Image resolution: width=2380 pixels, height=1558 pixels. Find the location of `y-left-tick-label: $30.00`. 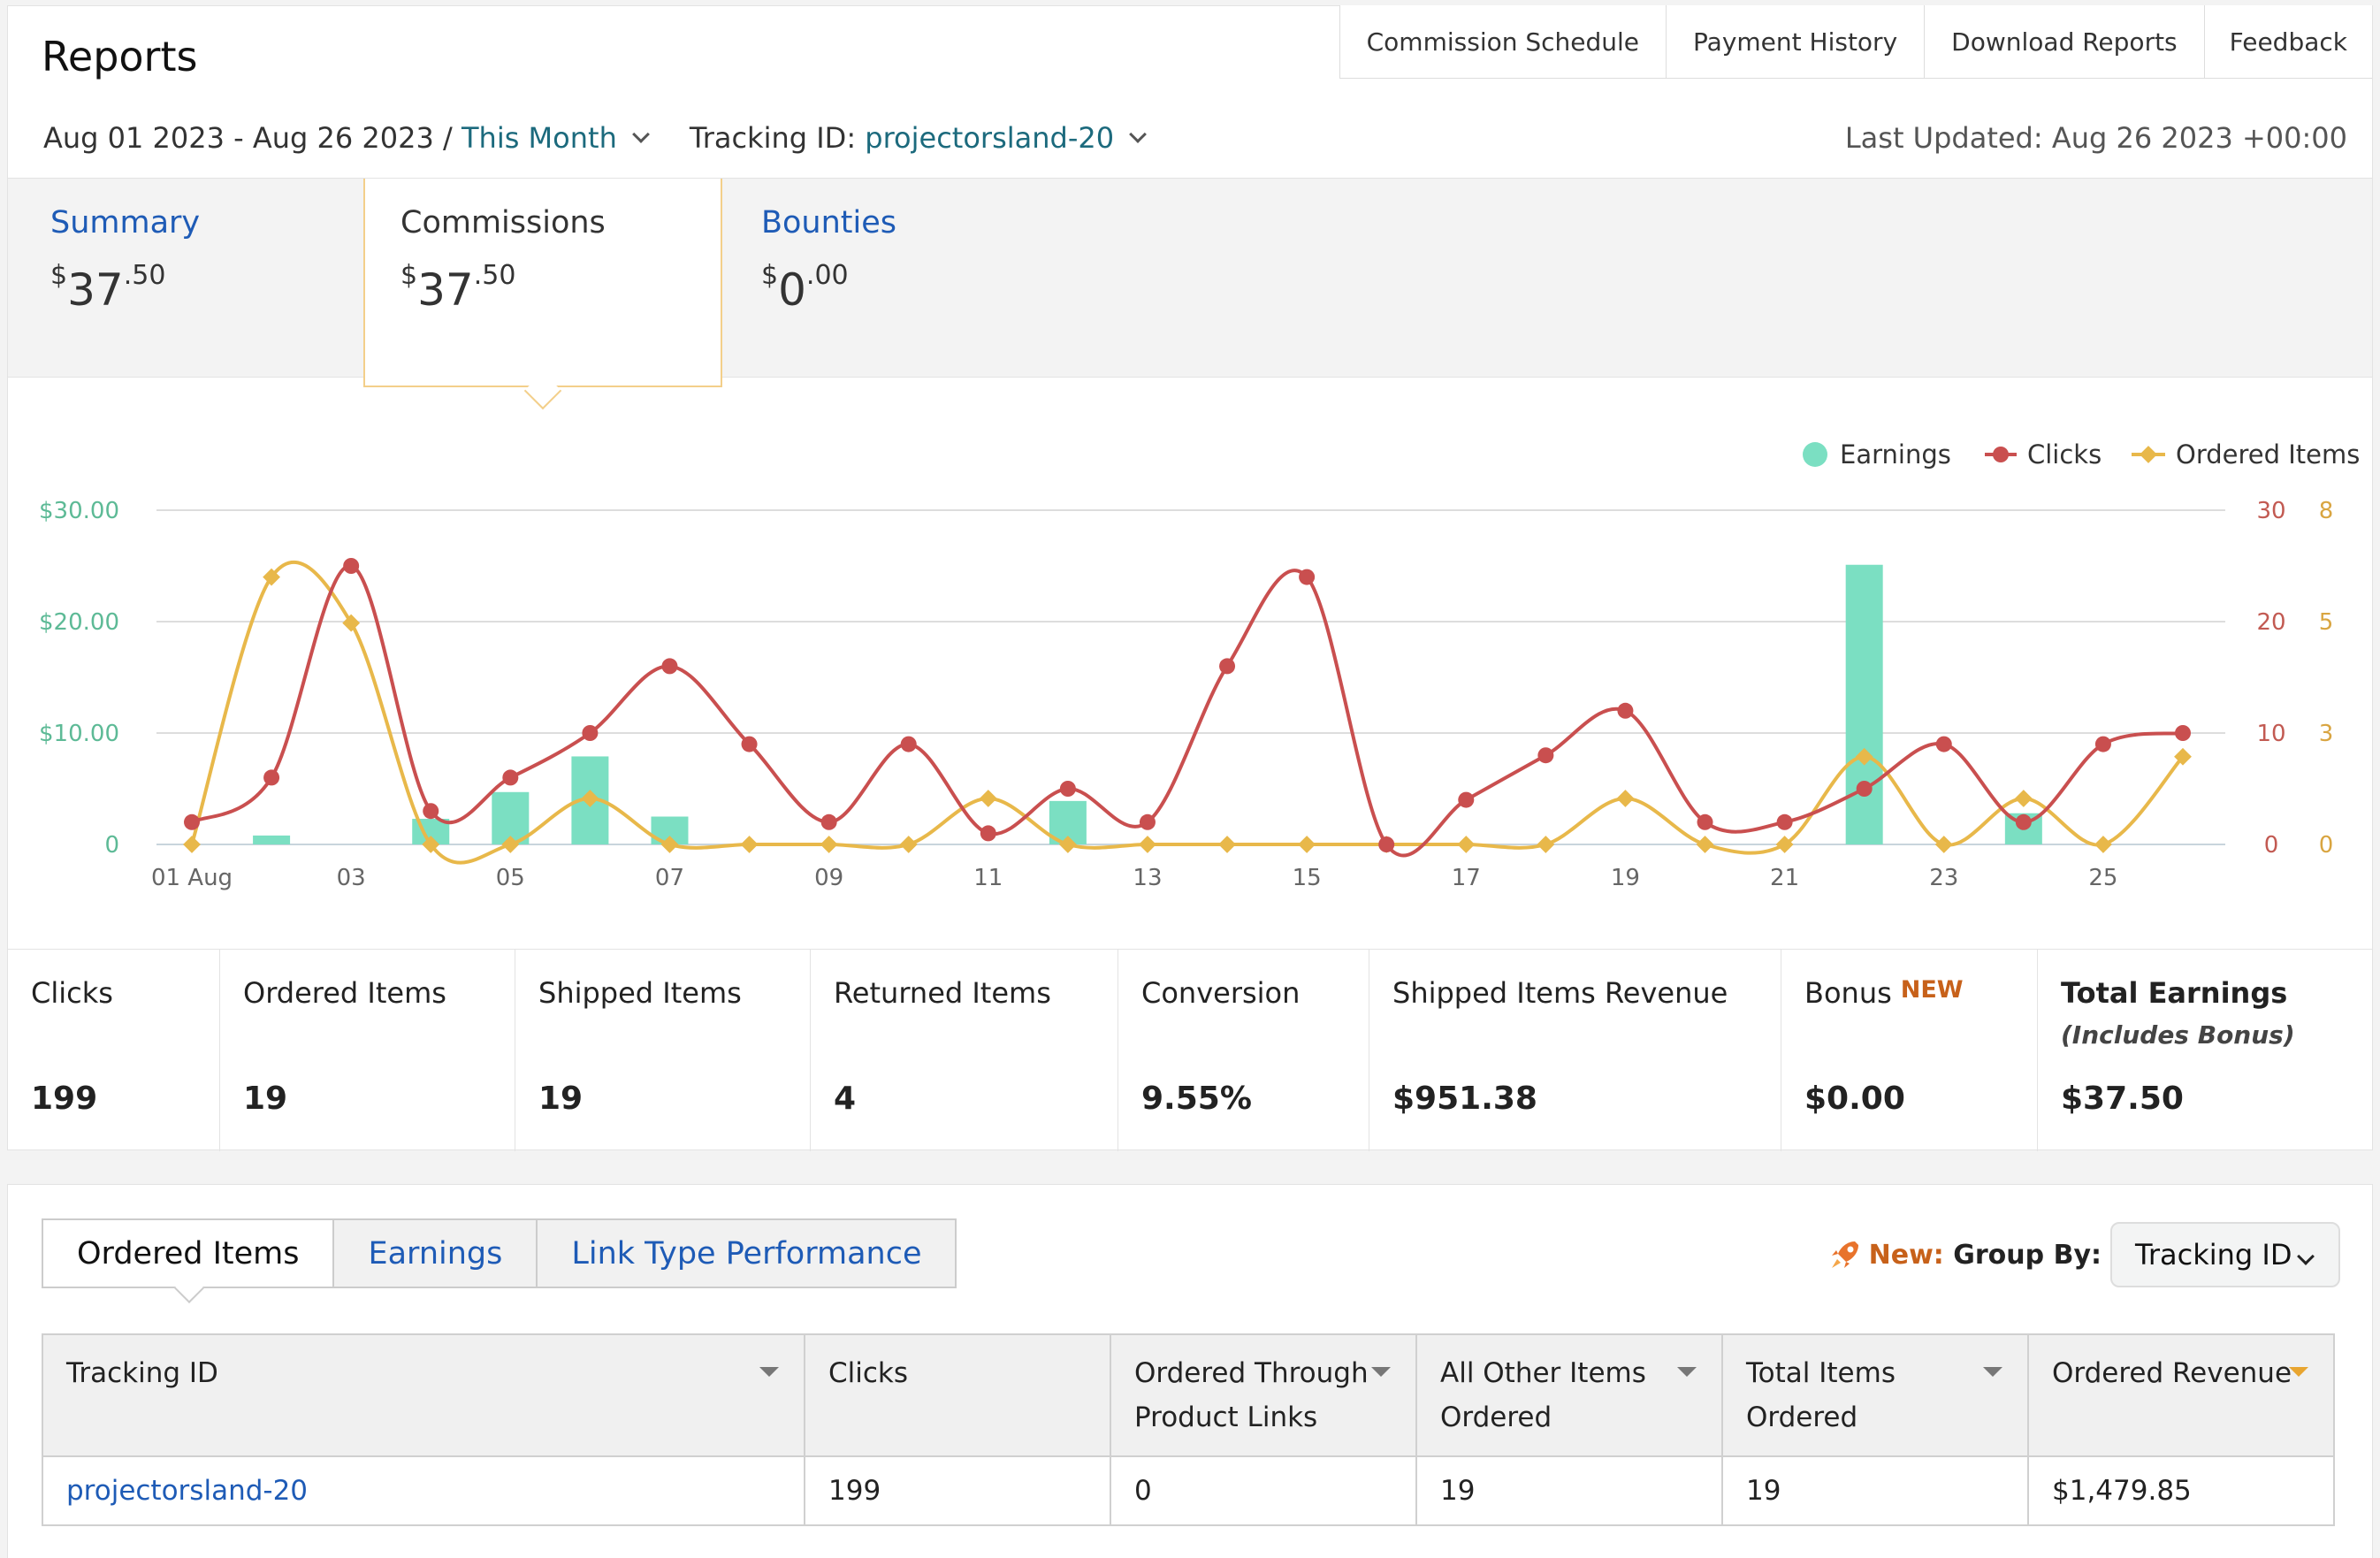

y-left-tick-label: $30.00 is located at coordinates (79, 511).